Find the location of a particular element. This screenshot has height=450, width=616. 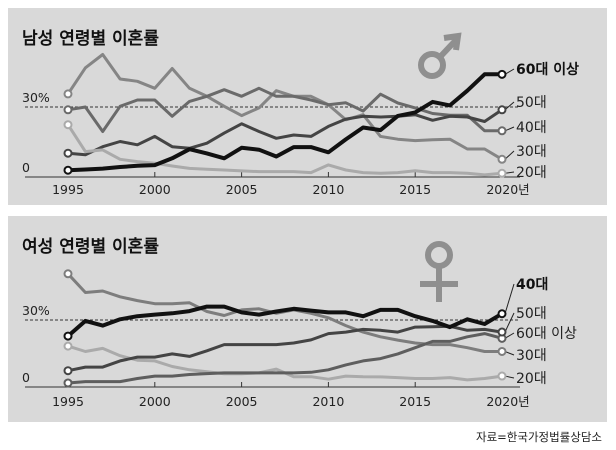

series-line-20대 is located at coordinates (284, 150).